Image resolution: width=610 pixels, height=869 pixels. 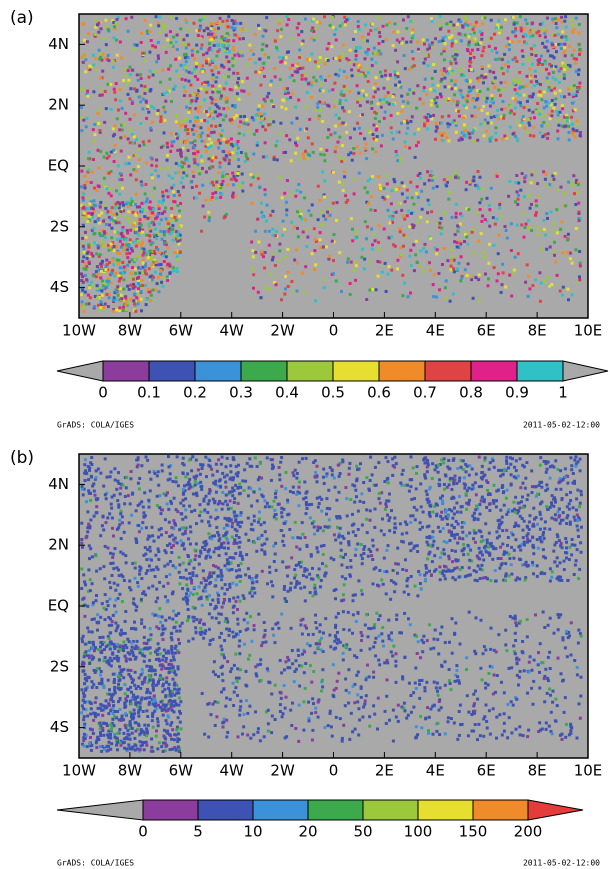 What do you see at coordinates (59, 287) in the screenshot?
I see `y-tick-label: 4S` at bounding box center [59, 287].